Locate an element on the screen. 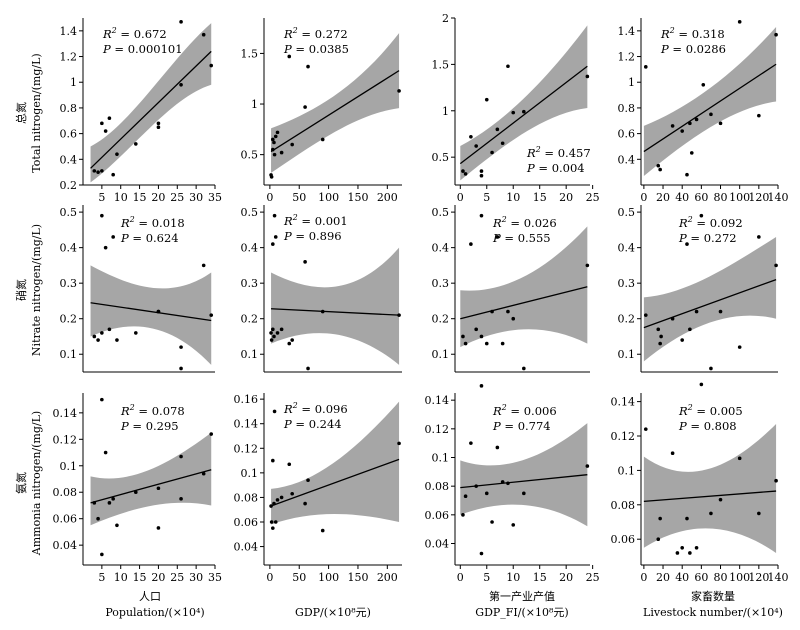 The height and width of the screenshot is (630, 800). y-tick-label: 0.5 is located at coordinates (627, 212).